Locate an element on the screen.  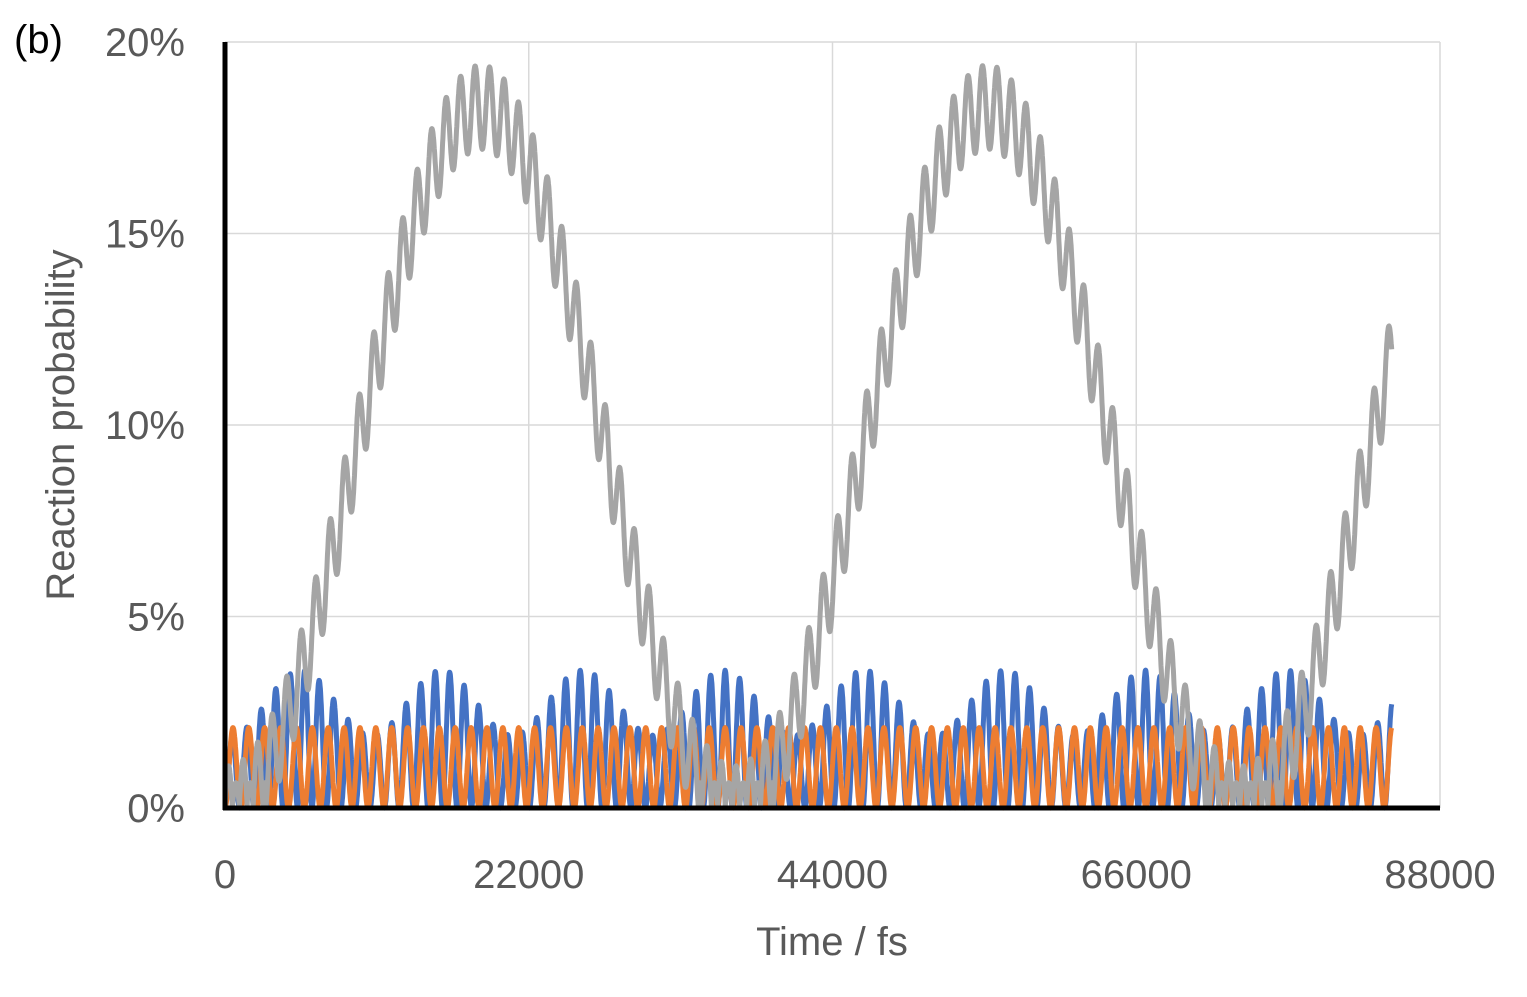
y-tick-label-0: 0% is located at coordinates (156, 809).